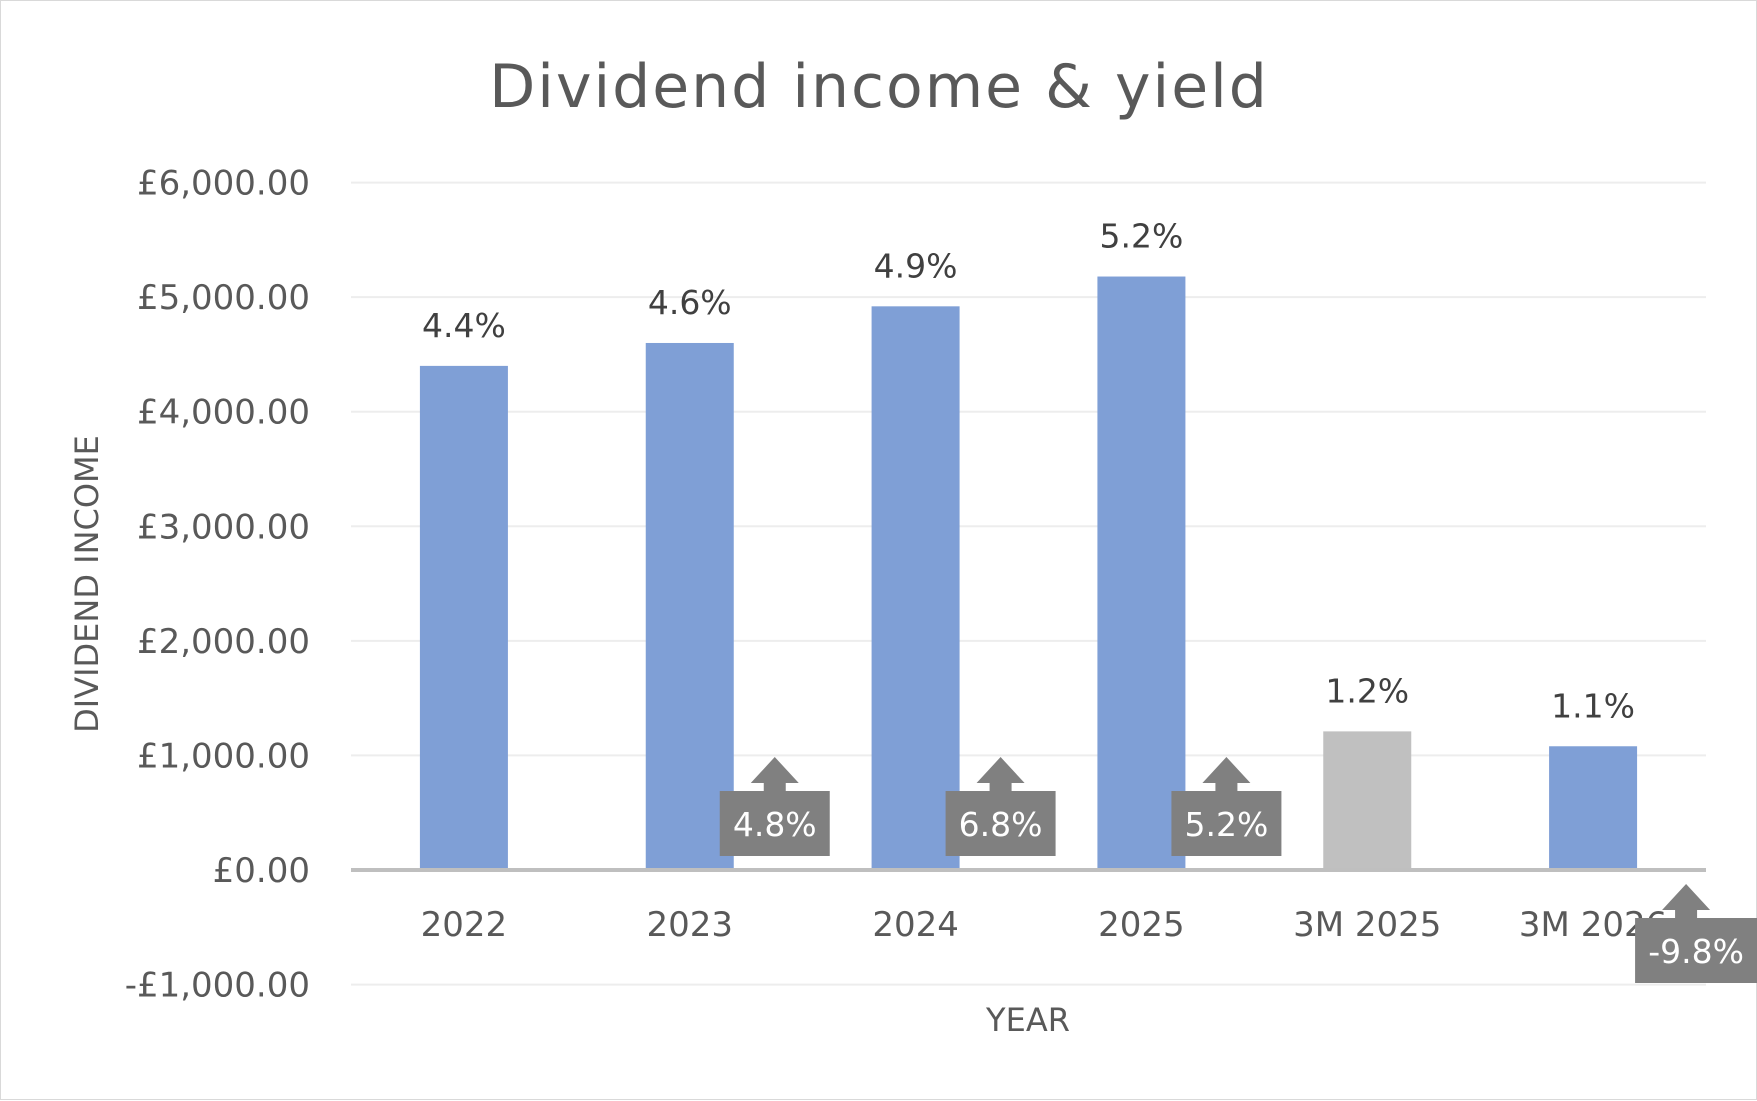 The width and height of the screenshot is (1757, 1101). I want to click on y-axis-title: DIVIDEND INCOME, so click(87, 584).